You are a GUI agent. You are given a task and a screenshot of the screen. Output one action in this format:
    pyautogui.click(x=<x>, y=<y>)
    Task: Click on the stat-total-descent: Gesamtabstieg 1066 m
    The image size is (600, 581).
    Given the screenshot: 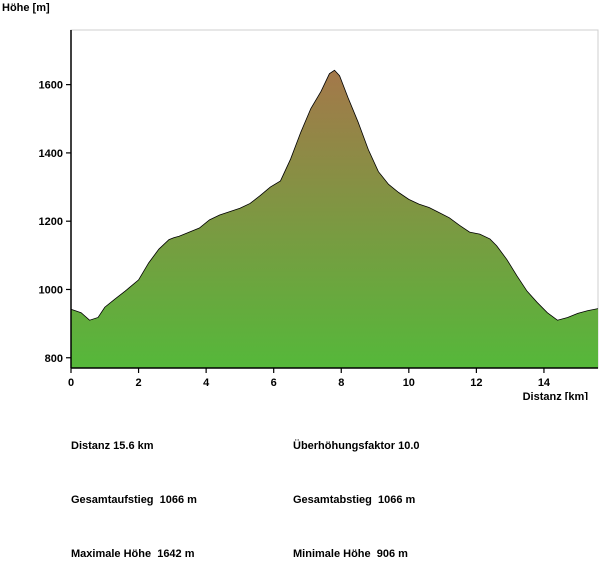 What is the action you would take?
    pyautogui.click(x=354, y=500)
    